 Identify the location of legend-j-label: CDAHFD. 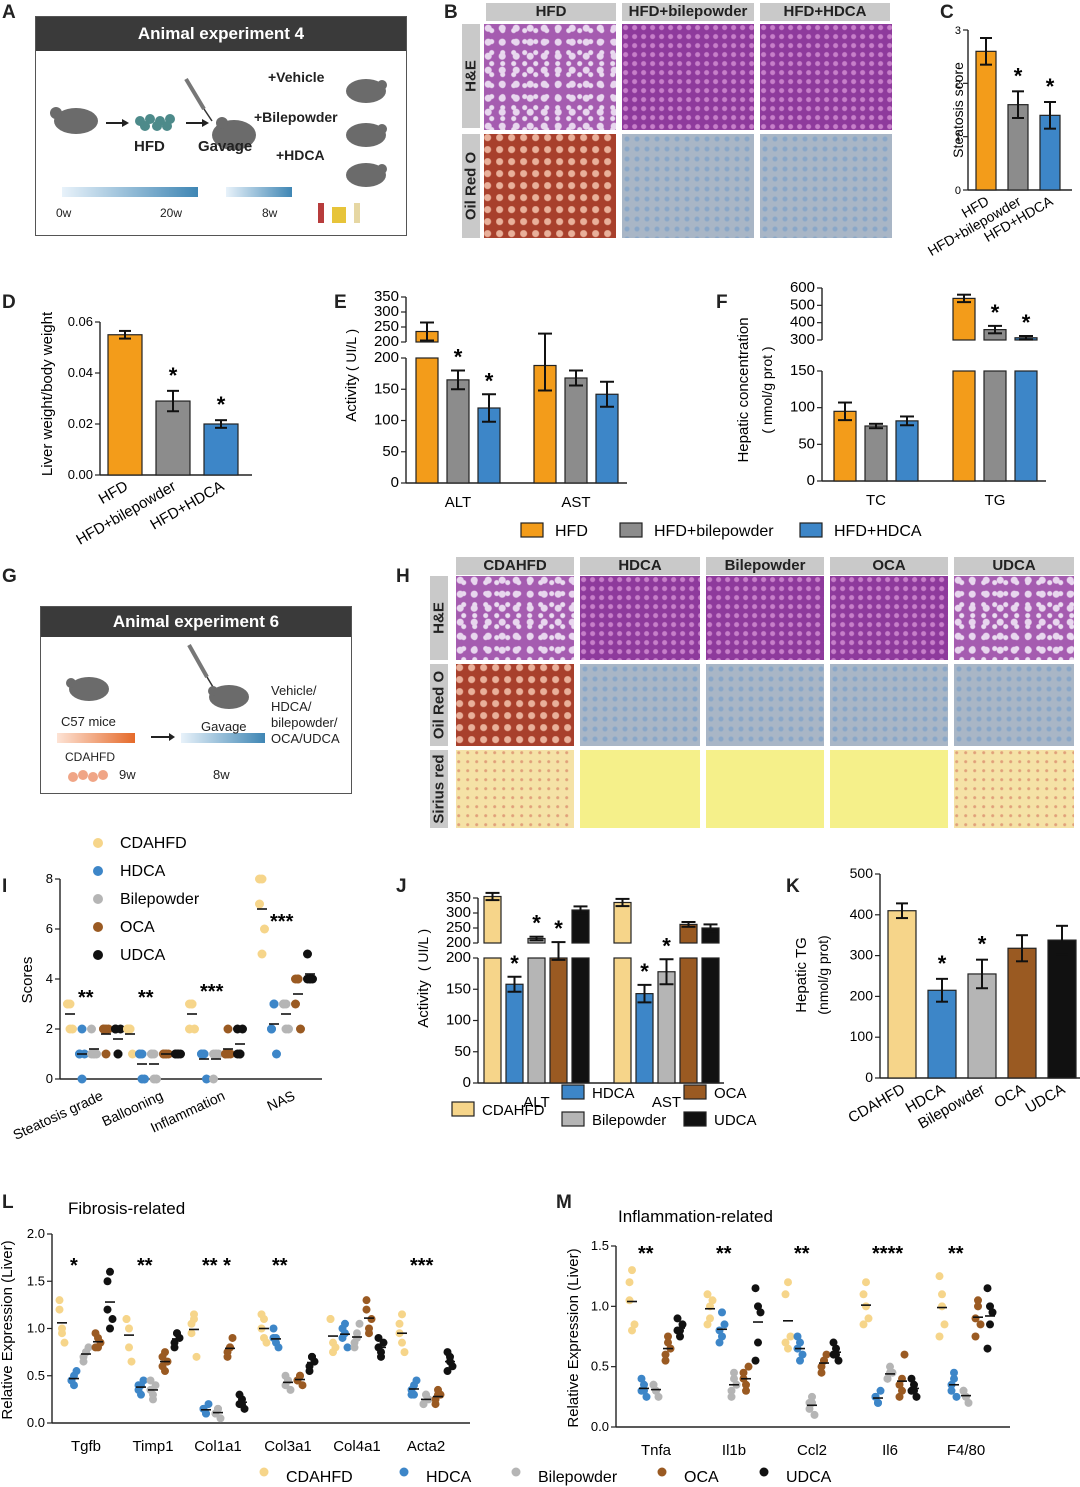
(513, 1110).